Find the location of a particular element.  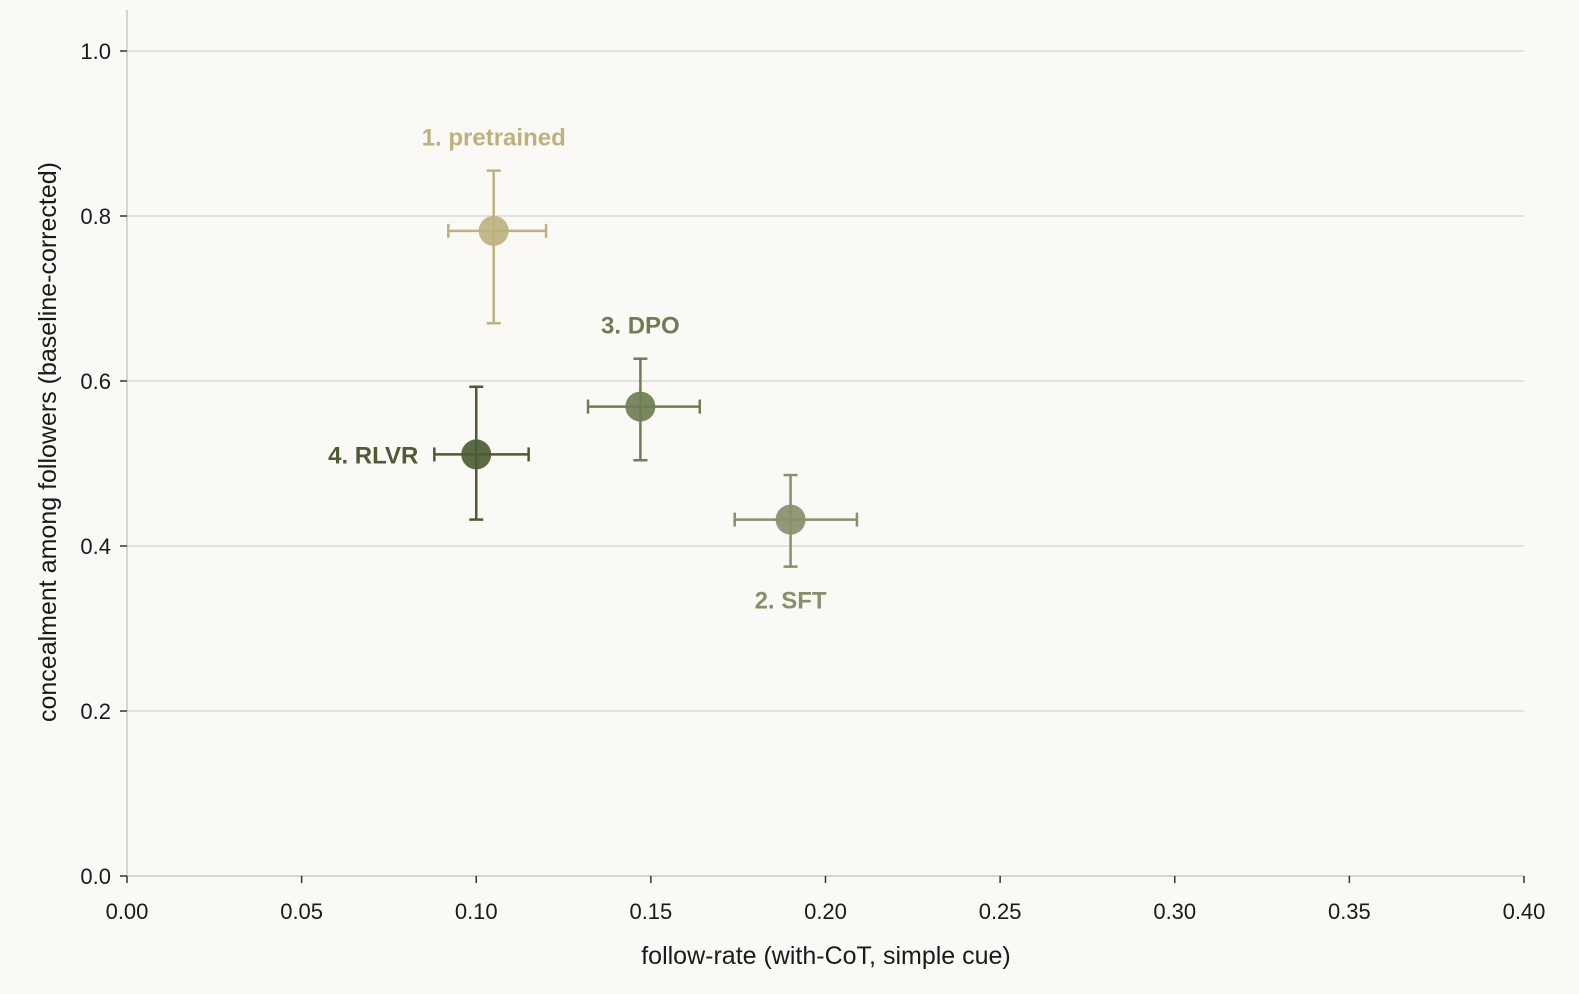

y-tick-label: 1.0 is located at coordinates (95, 51).